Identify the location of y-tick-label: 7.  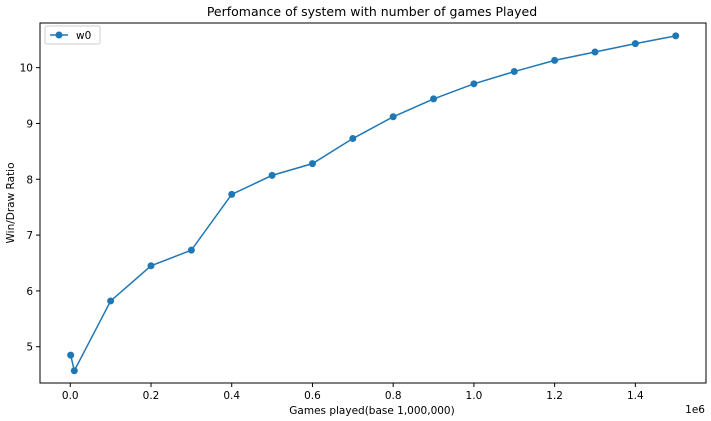
(29, 236).